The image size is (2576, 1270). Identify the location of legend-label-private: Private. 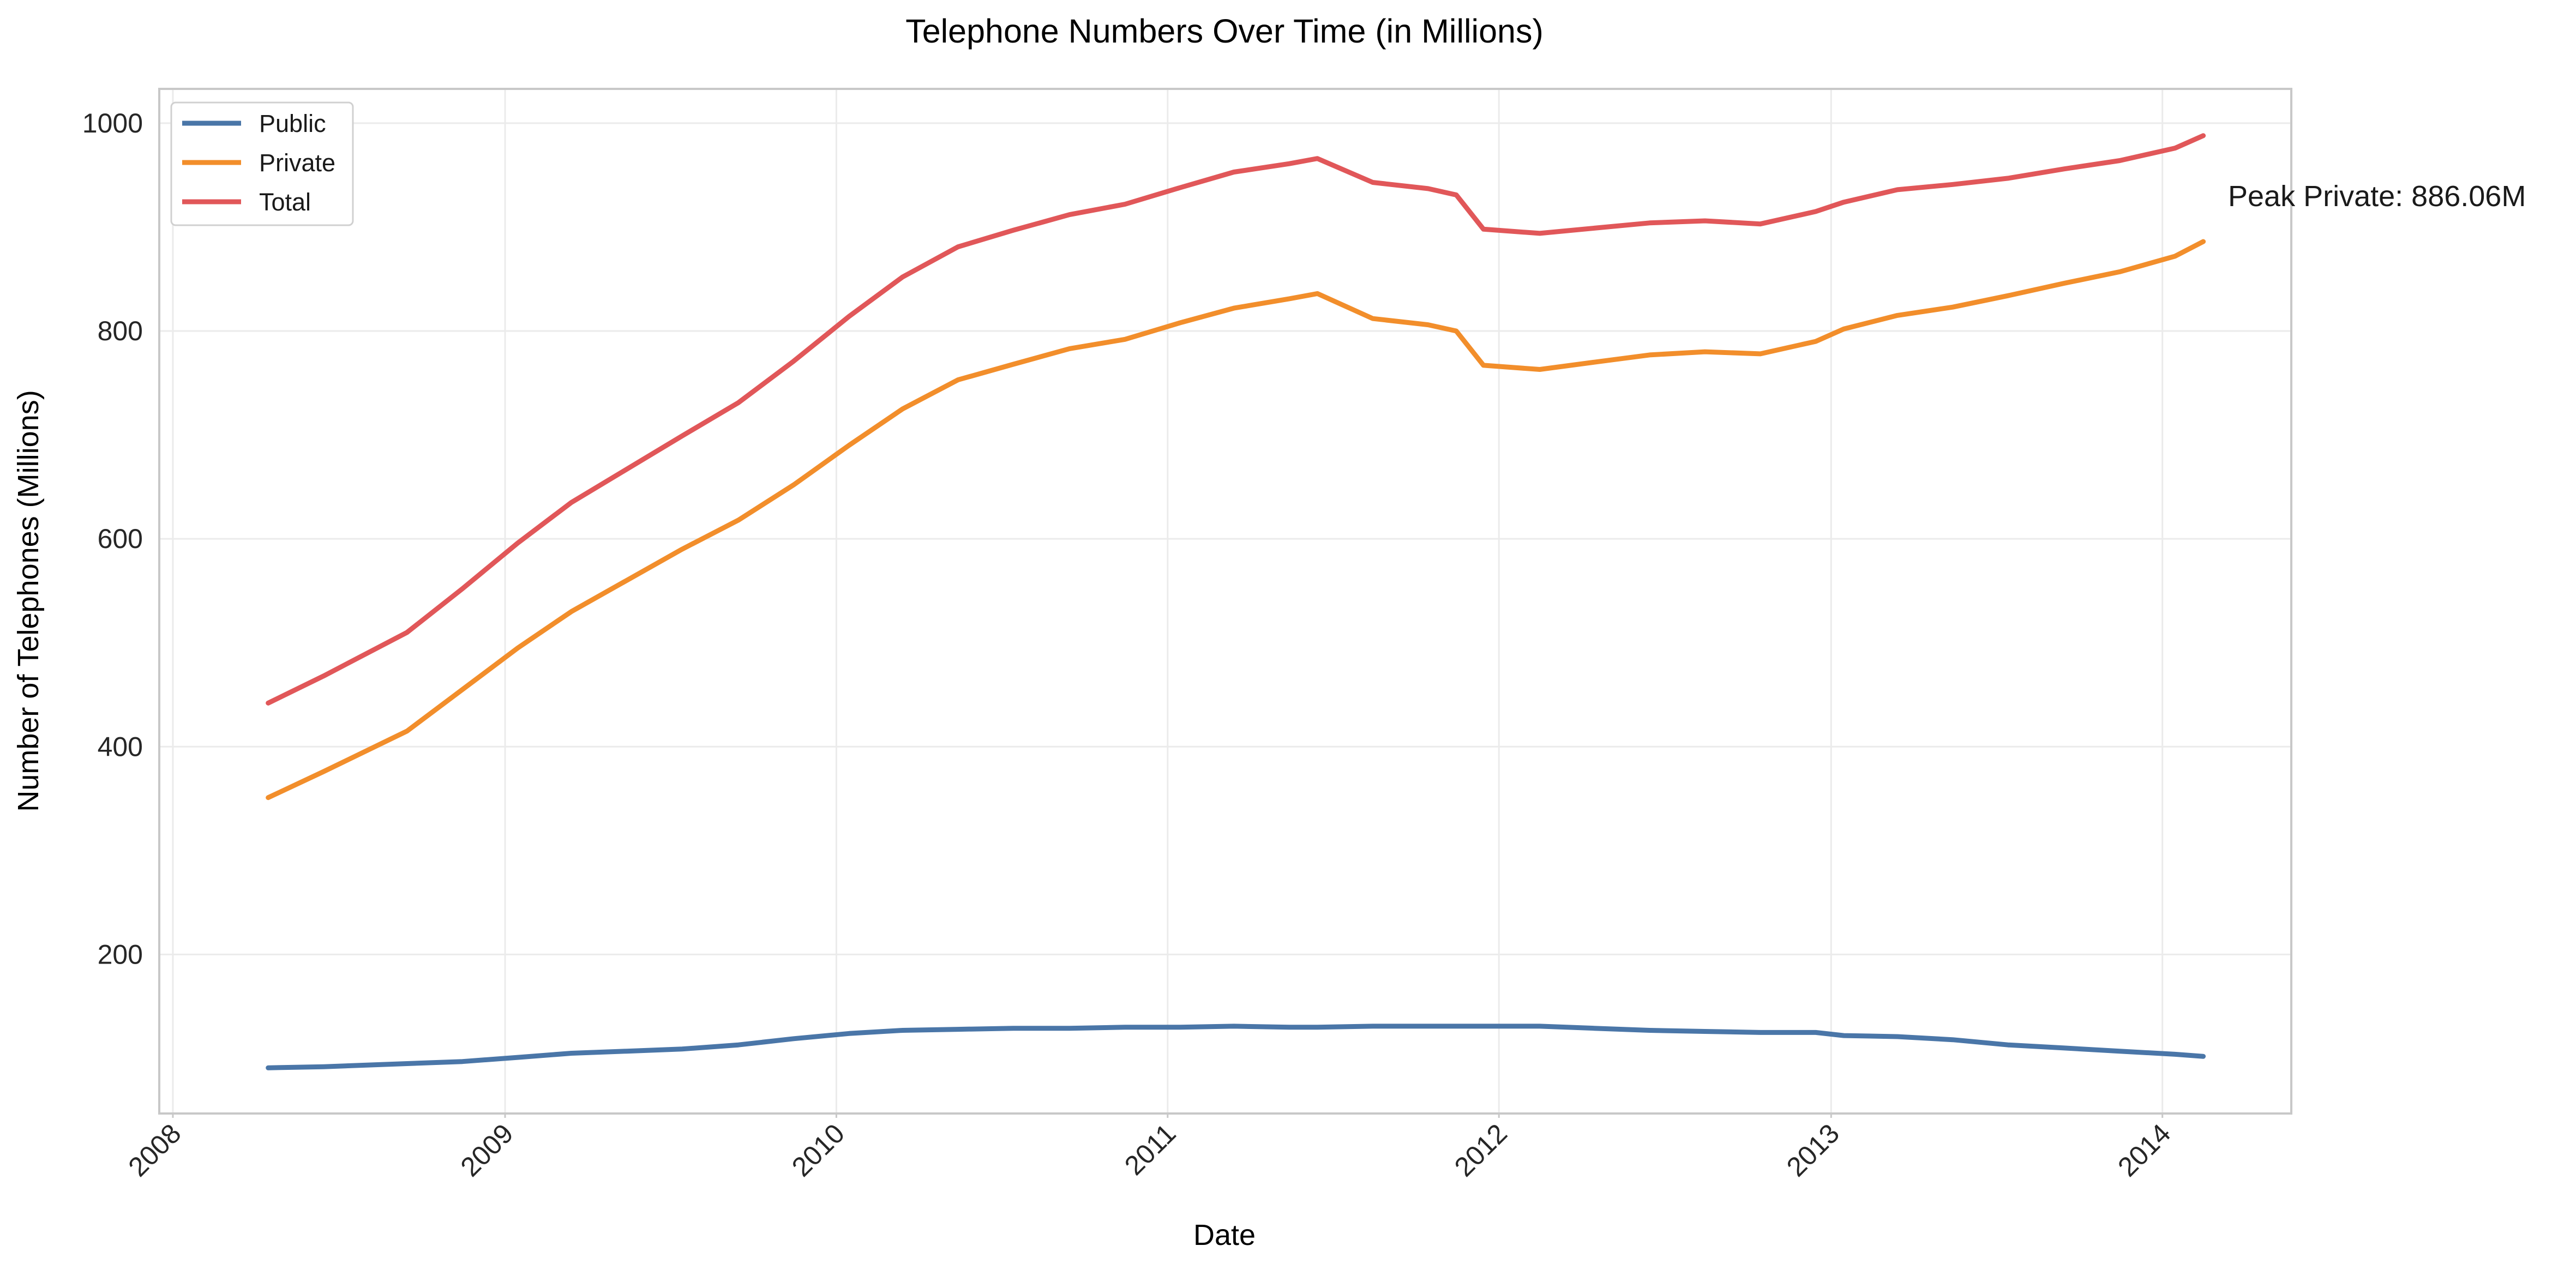
(297, 163).